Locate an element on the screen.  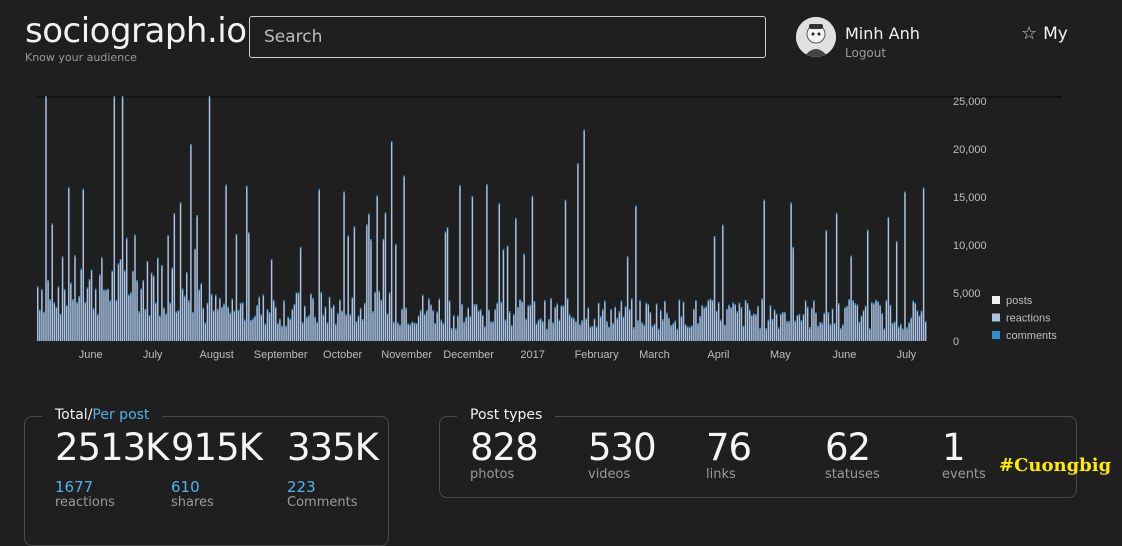
avatar is located at coordinates (816, 37).